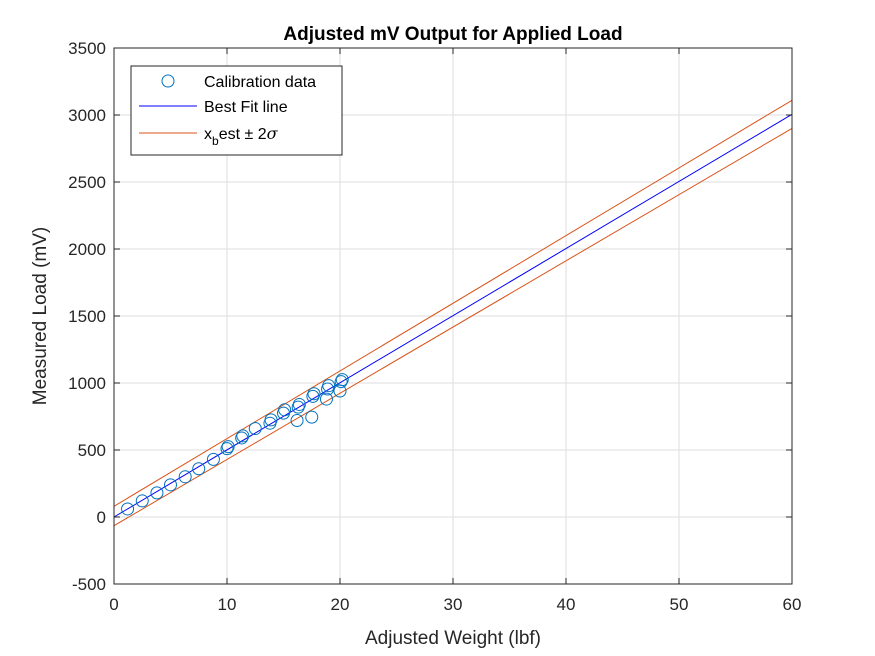  I want to click on x-tick-label: 20, so click(340, 604).